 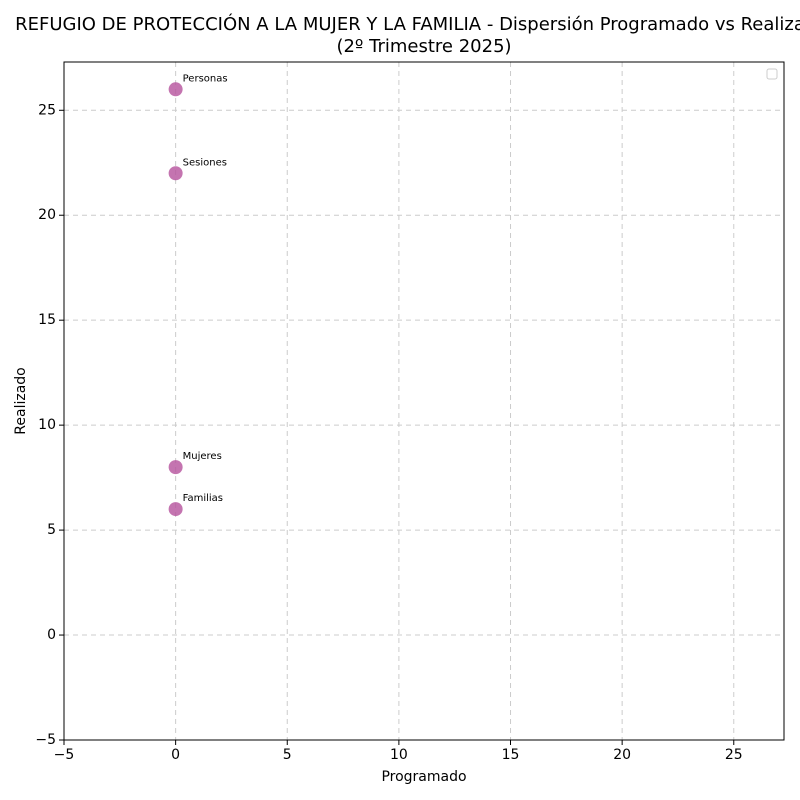 I want to click on x-axis-label: Programado, so click(x=423, y=777).